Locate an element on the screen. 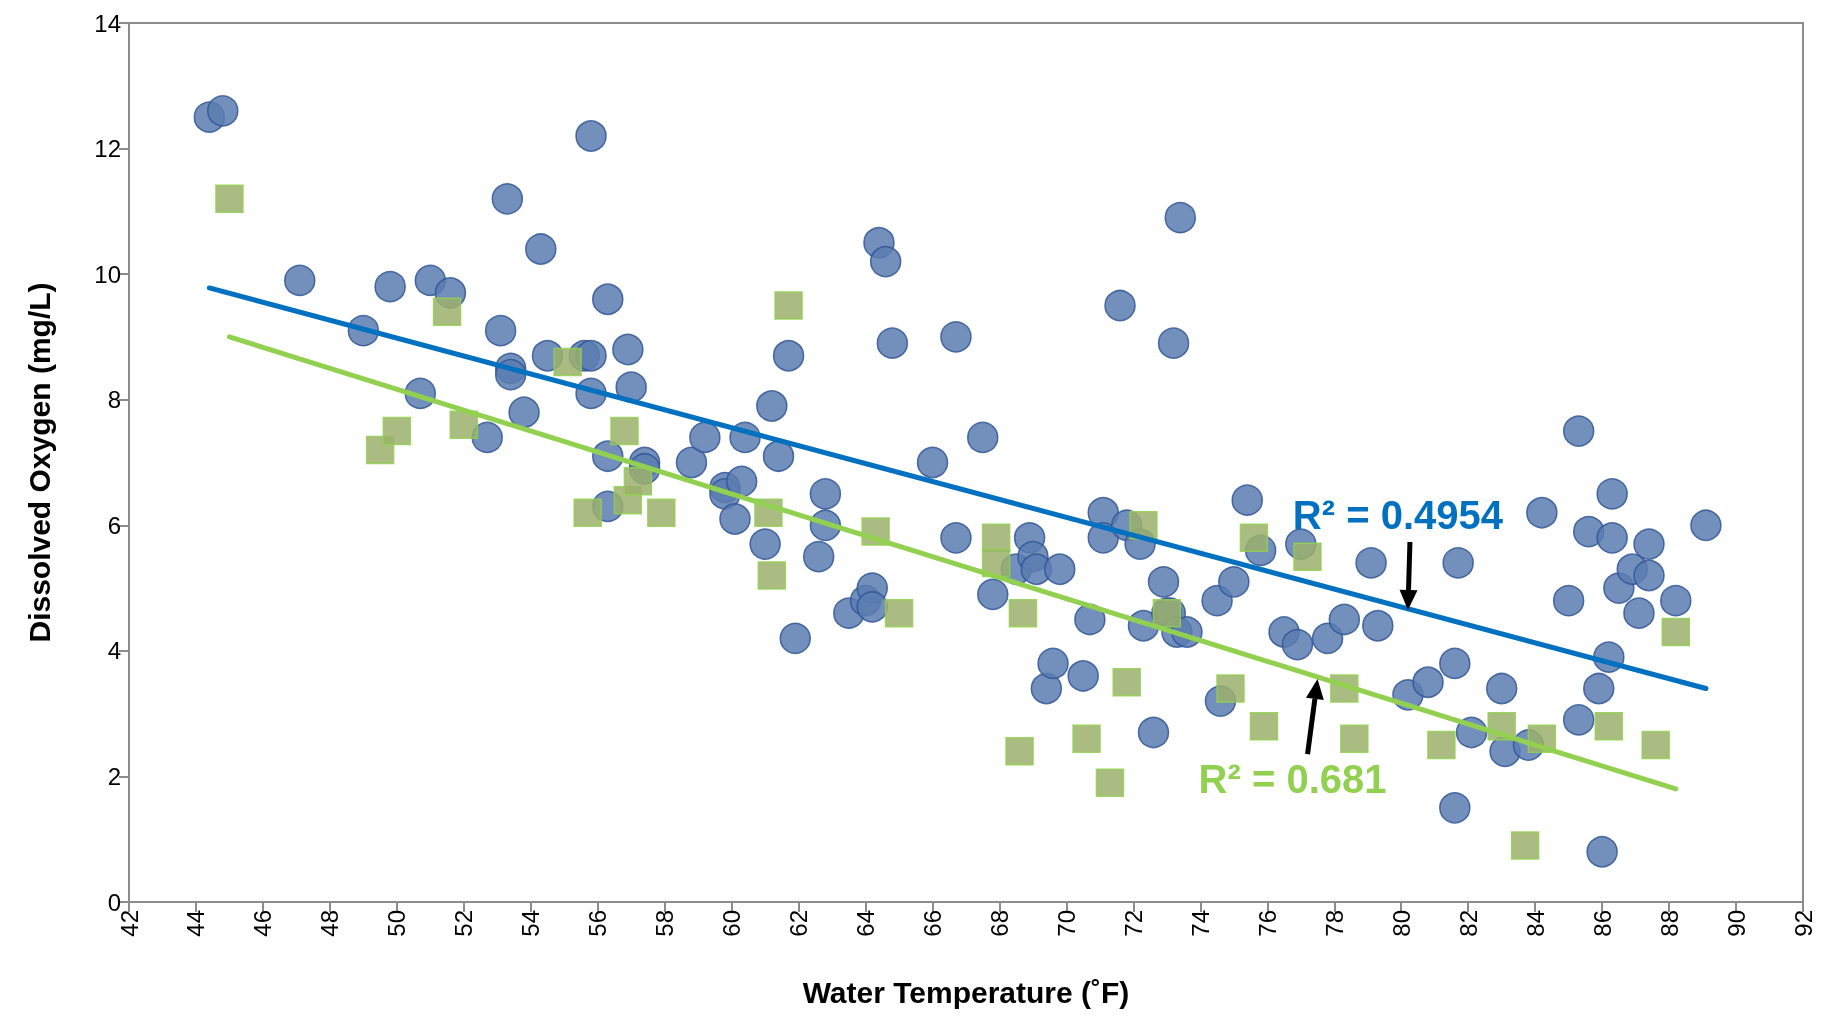  x-tick-label: 74 is located at coordinates (1200, 923).